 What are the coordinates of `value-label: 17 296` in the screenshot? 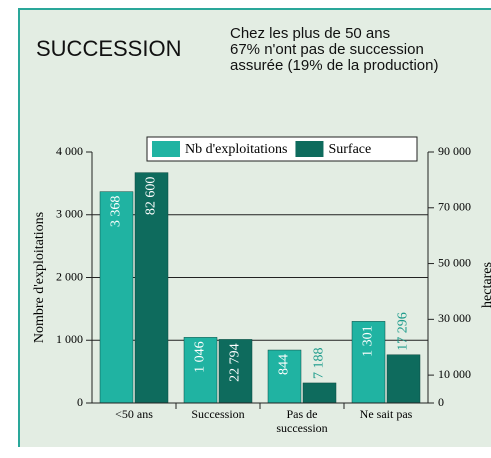 It's located at (403, 331).